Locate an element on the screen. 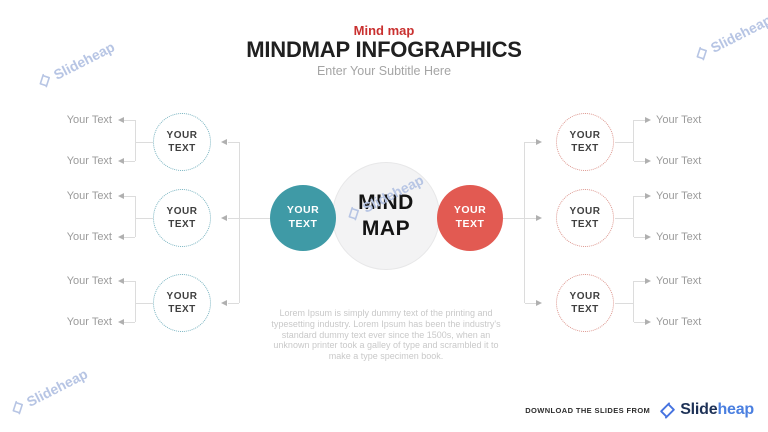 This screenshot has height=432, width=768. footer: DOWNLOAD THE SLIDES FROM Slideheap is located at coordinates (639, 410).